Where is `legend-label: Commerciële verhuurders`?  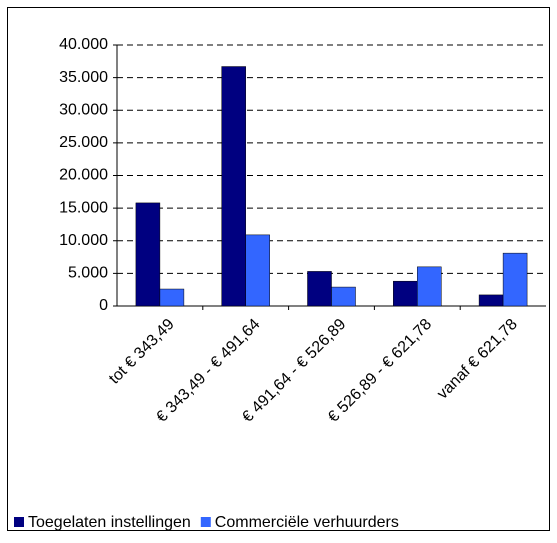 legend-label: Commerciële verhuurders is located at coordinates (307, 522).